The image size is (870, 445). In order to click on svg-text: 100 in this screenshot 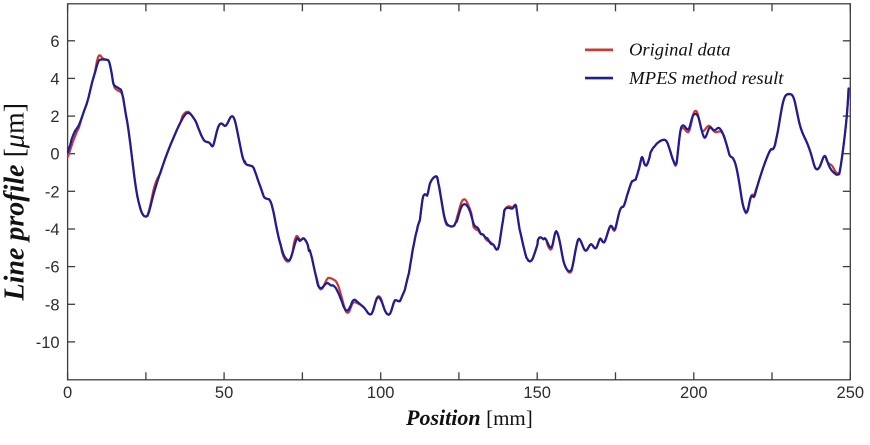, I will do `click(381, 393)`.